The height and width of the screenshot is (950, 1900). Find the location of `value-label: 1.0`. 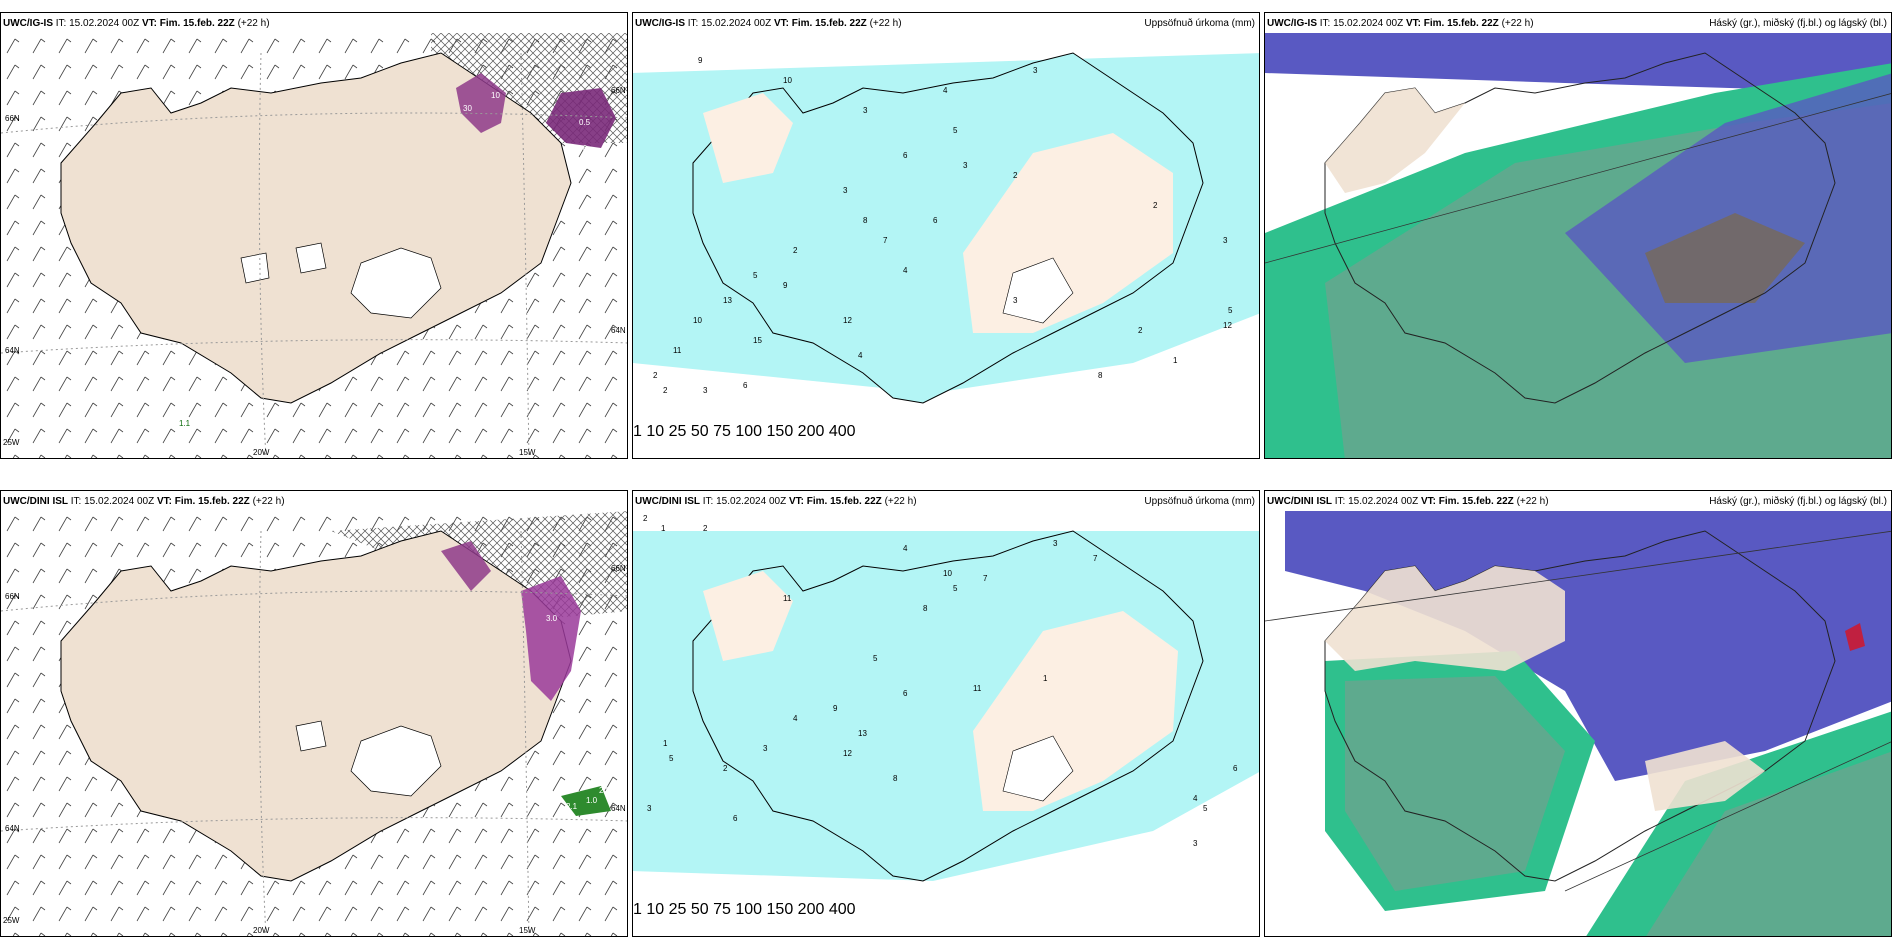

value-label: 1.0 is located at coordinates (592, 800).